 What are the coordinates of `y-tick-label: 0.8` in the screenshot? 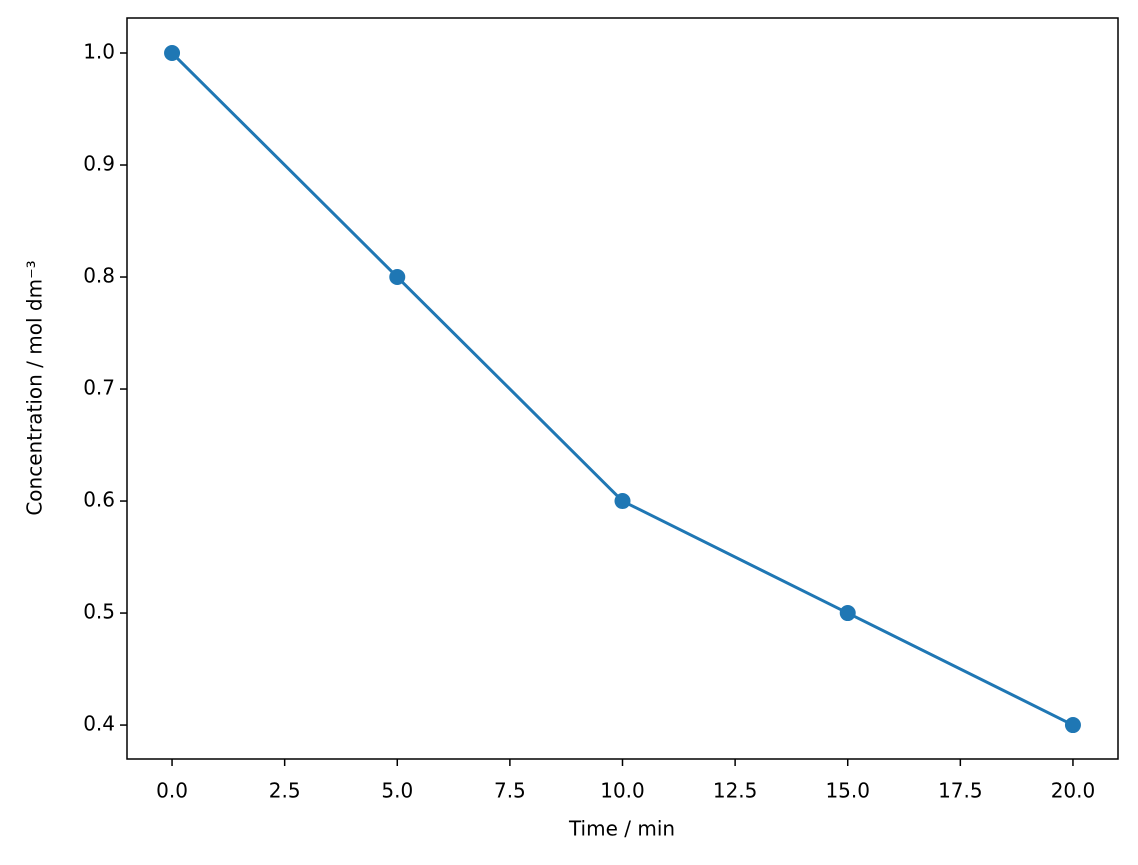 It's located at (99, 276).